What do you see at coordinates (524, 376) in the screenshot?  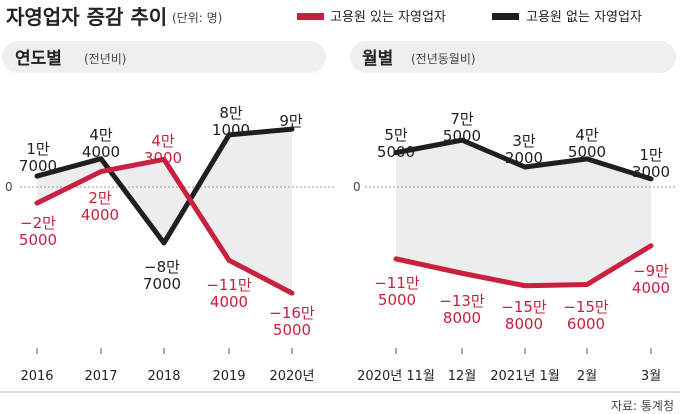 I see `monthly-x-tick-label: 2021년 1월` at bounding box center [524, 376].